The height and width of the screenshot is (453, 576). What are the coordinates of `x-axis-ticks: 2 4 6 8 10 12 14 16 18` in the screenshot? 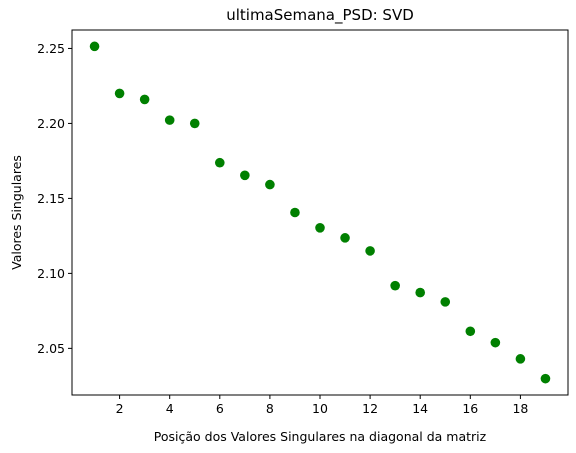 It's located at (322, 405).